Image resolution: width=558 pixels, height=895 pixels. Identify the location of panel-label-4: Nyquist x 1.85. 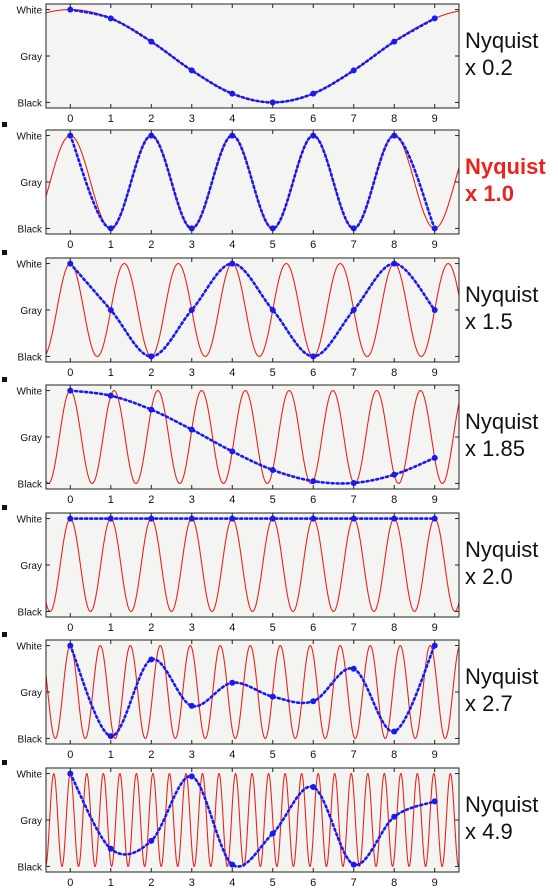
(511, 435).